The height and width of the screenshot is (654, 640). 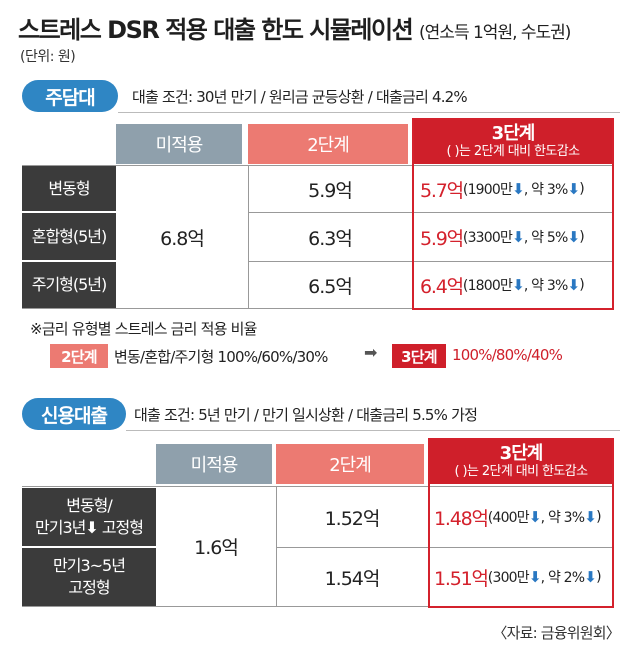 What do you see at coordinates (370, 352) in the screenshot?
I see `right-arrow-icon: ➡` at bounding box center [370, 352].